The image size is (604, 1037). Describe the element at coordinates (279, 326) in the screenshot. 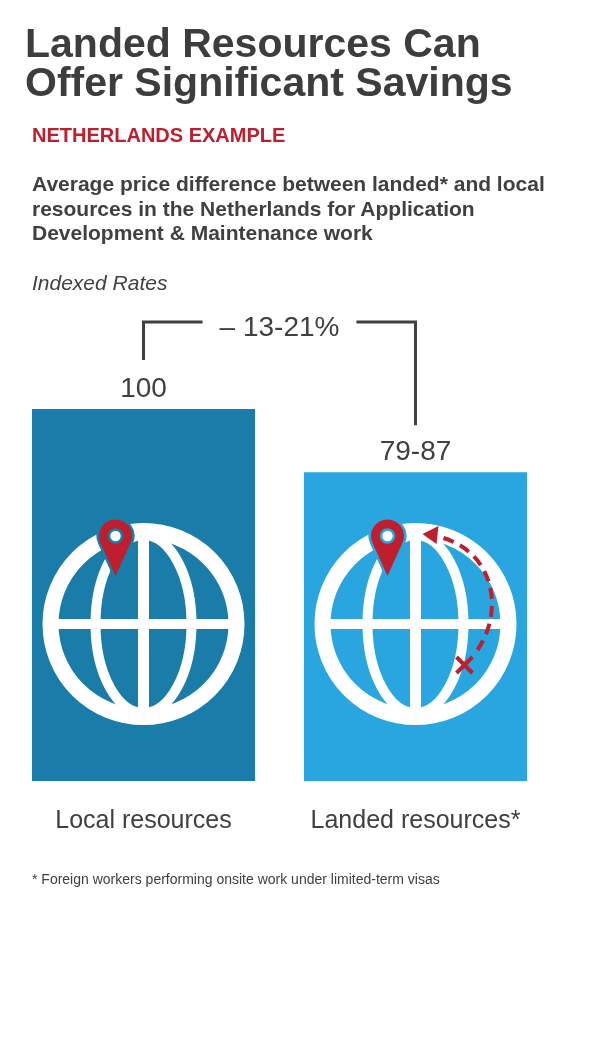

I see `text: – 13-21%` at that location.